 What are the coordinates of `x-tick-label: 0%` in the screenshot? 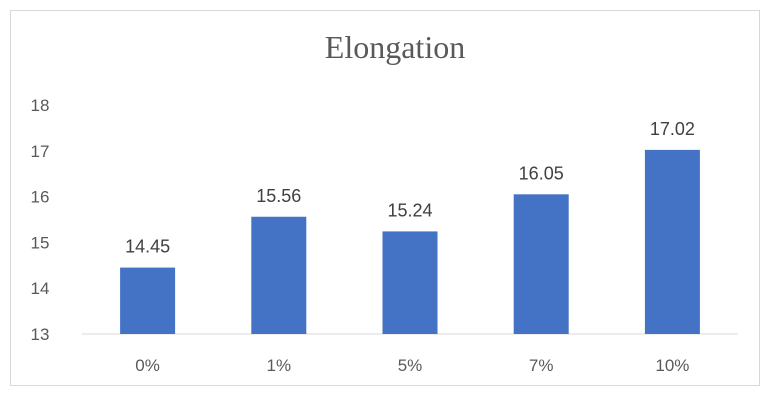 It's located at (147, 365).